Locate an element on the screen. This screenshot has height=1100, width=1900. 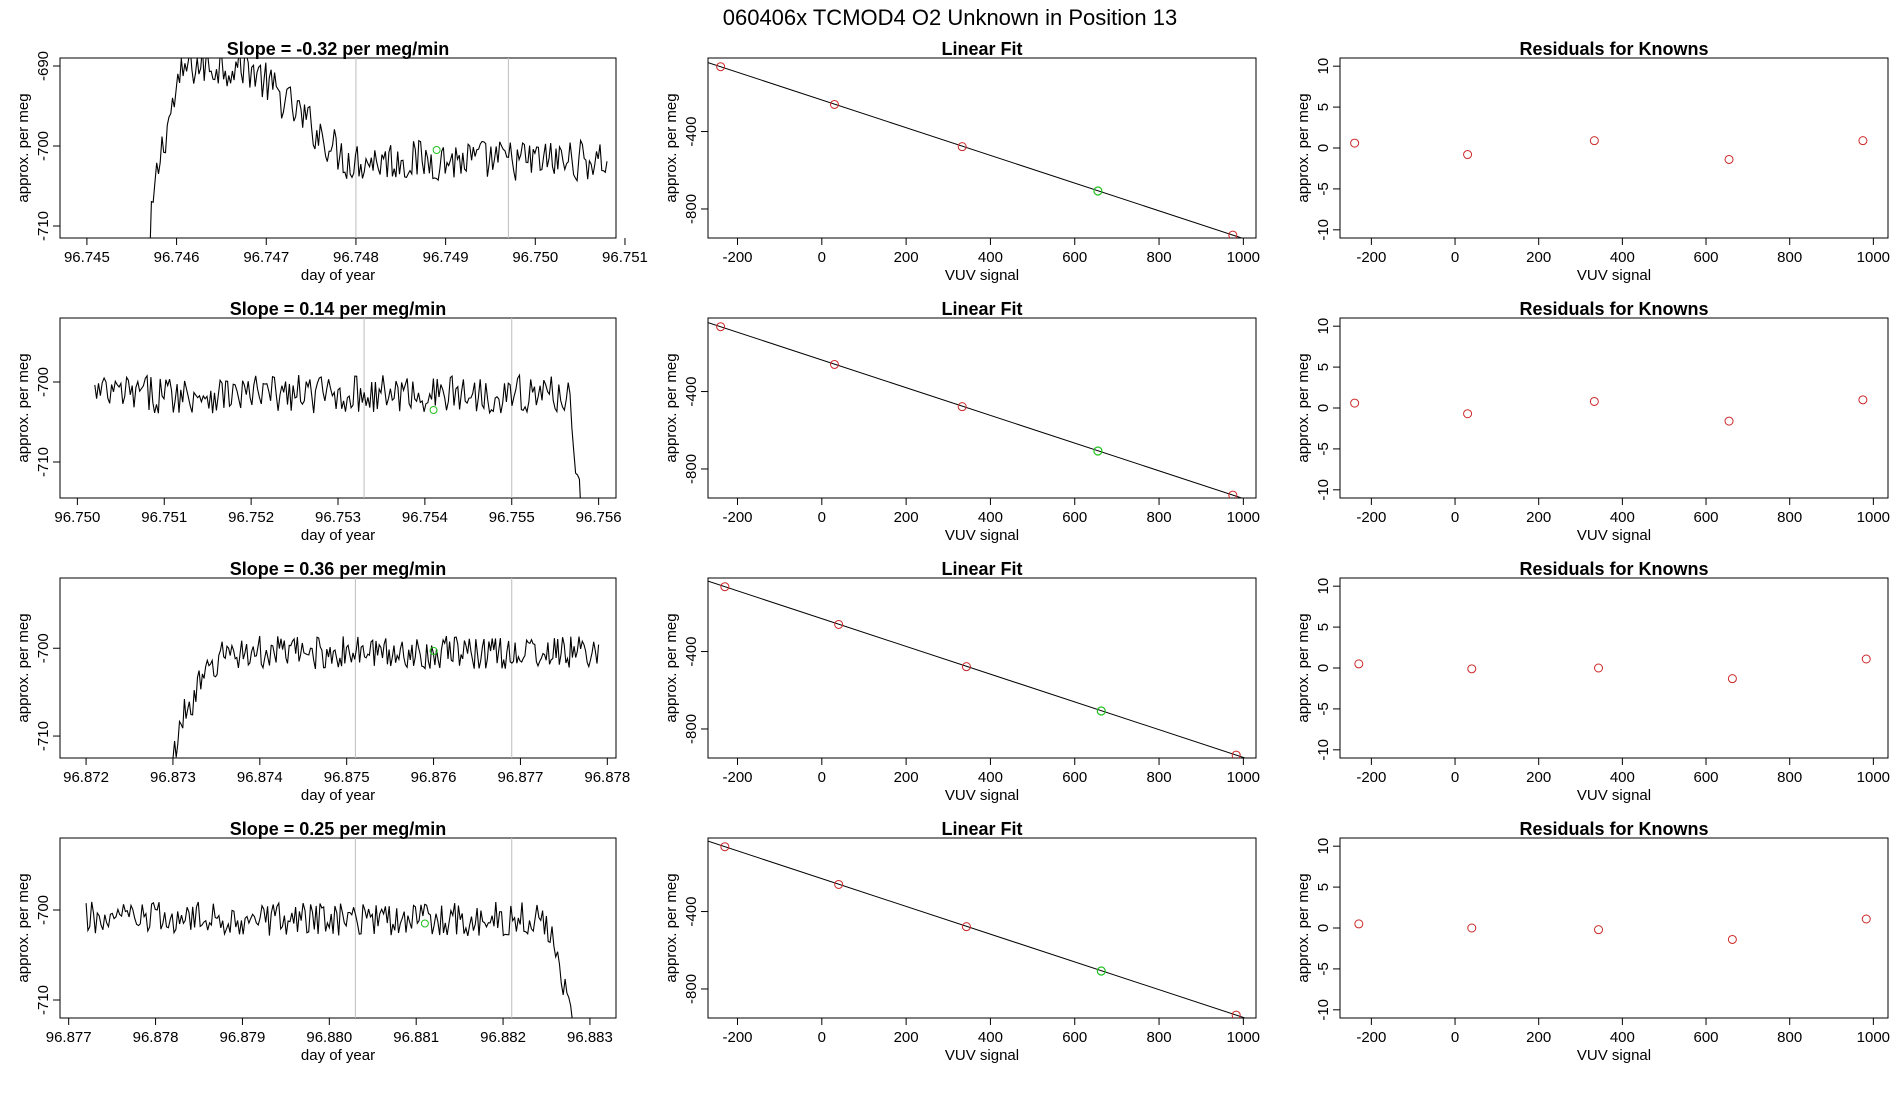
x-axis-label: day of year is located at coordinates (338, 275).